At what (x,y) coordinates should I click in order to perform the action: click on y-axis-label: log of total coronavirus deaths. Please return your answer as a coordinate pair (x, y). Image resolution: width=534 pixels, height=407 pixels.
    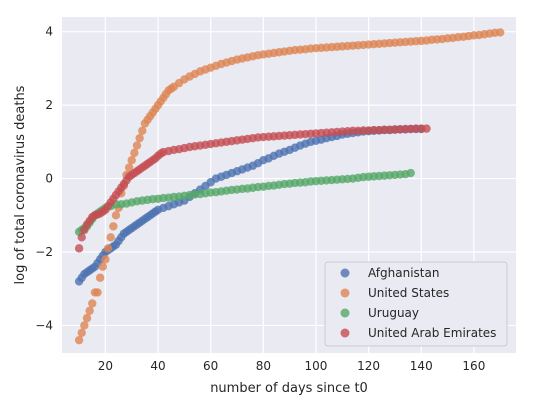
    Looking at the image, I should click on (20, 184).